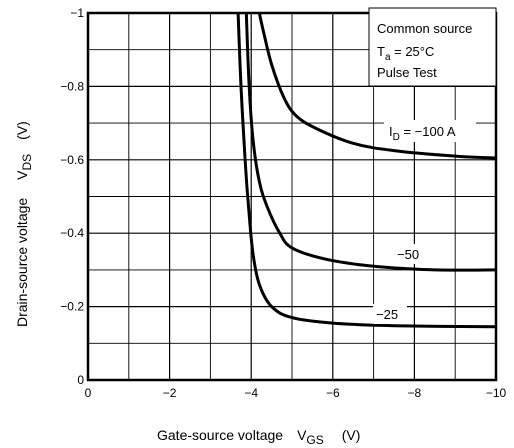 This screenshot has height=448, width=514. Describe the element at coordinates (405, 53) in the screenshot. I see `condition-line2: Ta = 25°C` at that location.